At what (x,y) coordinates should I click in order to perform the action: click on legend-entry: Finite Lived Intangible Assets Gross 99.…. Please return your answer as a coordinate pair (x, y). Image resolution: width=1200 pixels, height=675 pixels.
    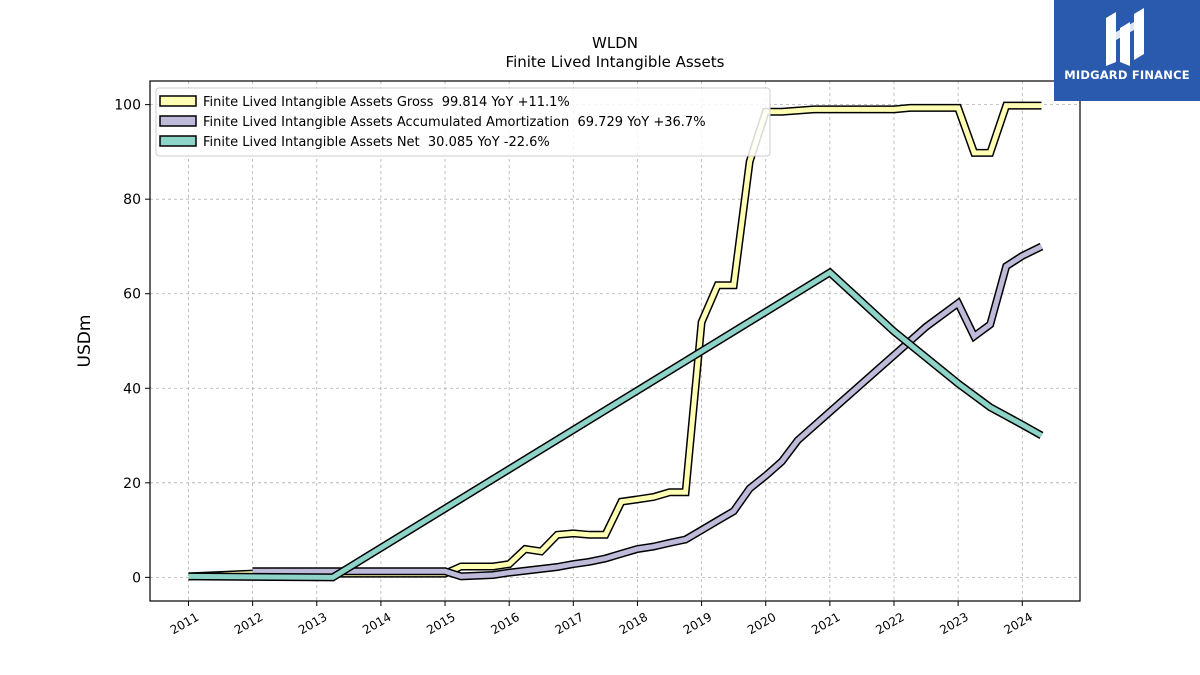
    Looking at the image, I should click on (386, 102).